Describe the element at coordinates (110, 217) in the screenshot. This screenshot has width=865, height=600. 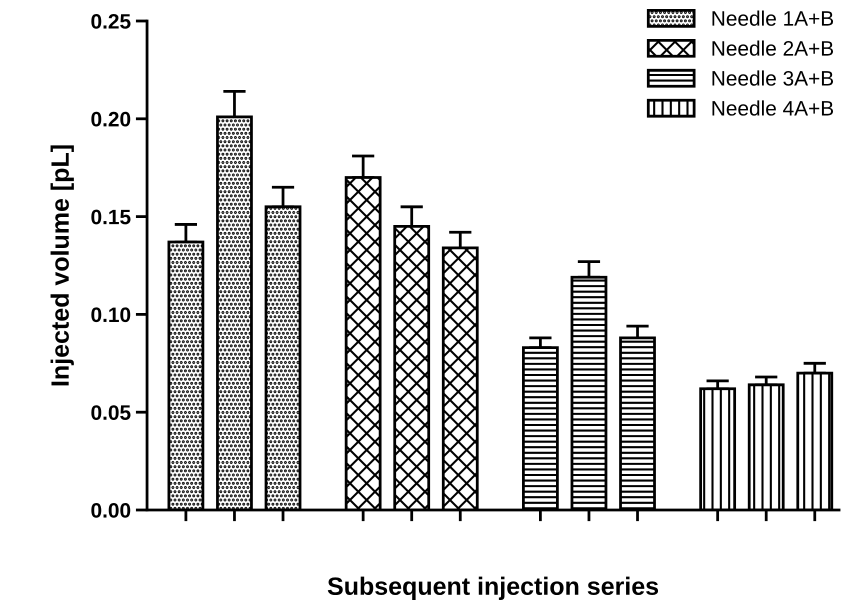
I see `y-tick-label: 0.15` at that location.